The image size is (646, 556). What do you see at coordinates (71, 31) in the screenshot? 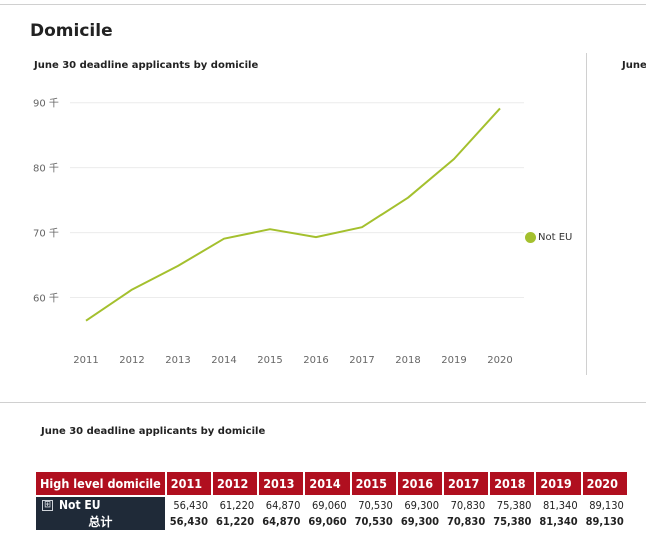
I see `section-title: Domicile` at bounding box center [71, 31].